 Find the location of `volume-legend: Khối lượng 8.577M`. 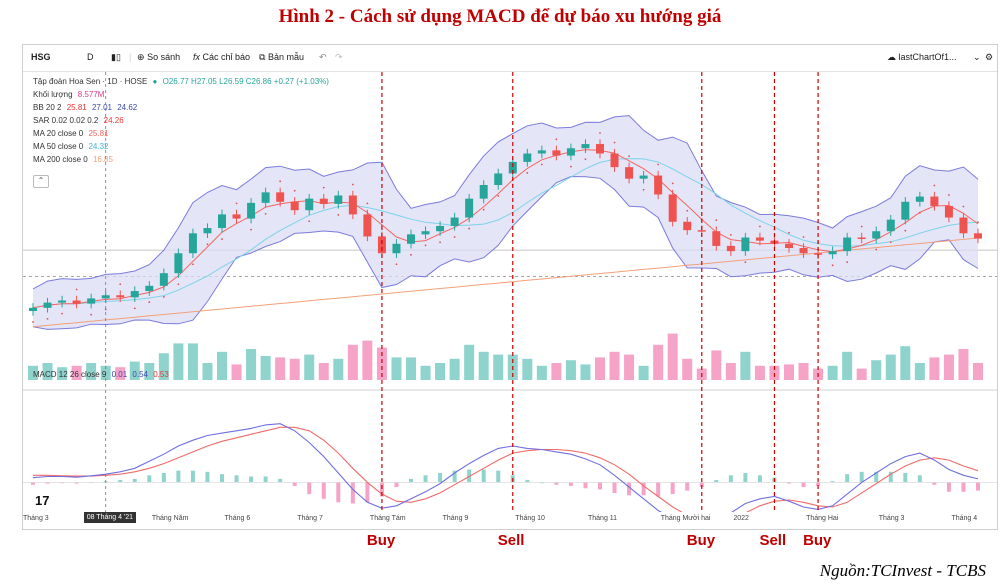

volume-legend: Khối lượng 8.577M is located at coordinates (70, 94).